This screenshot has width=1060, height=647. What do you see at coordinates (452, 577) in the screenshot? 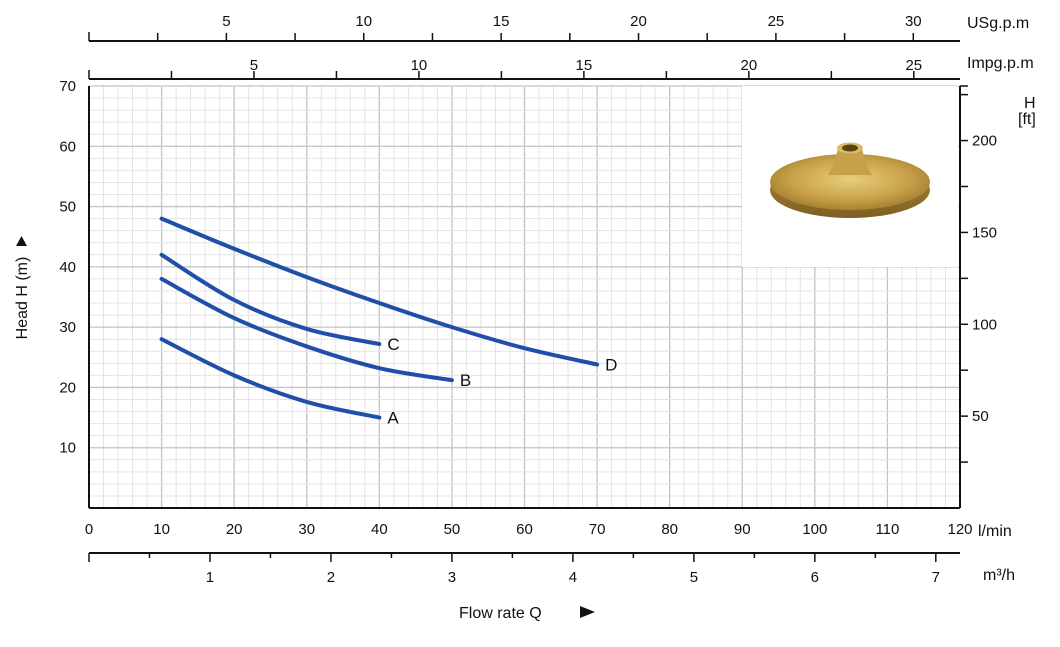
I see `m3h-tick-label: 3` at bounding box center [452, 577].